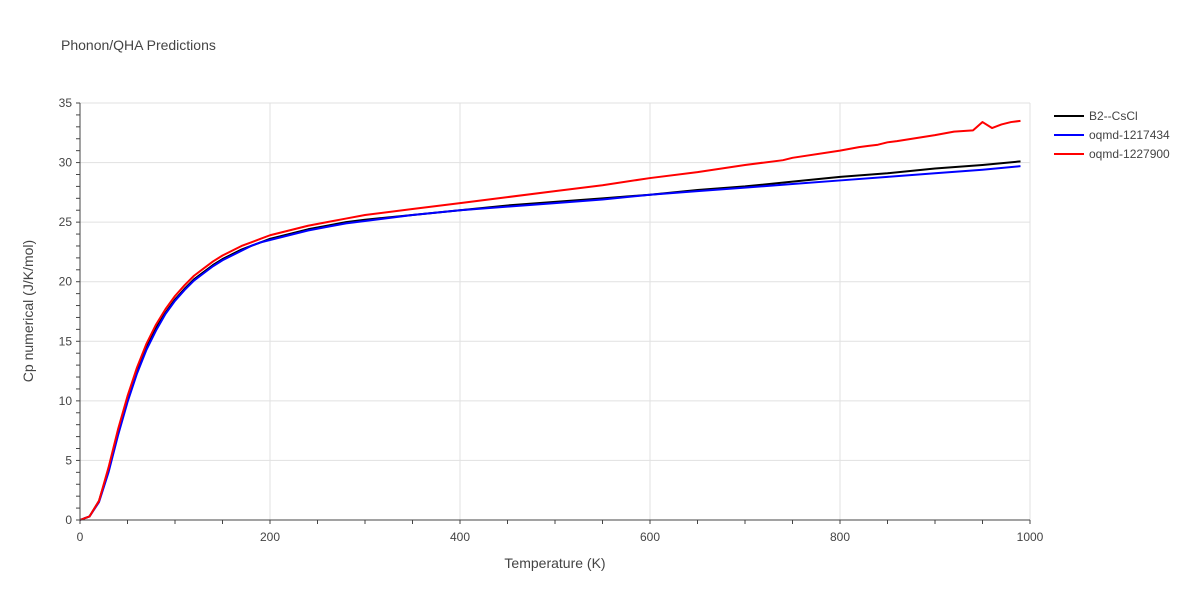 This screenshot has width=1200, height=600. I want to click on chart-title: Phonon/QHA Predictions, so click(138, 45).